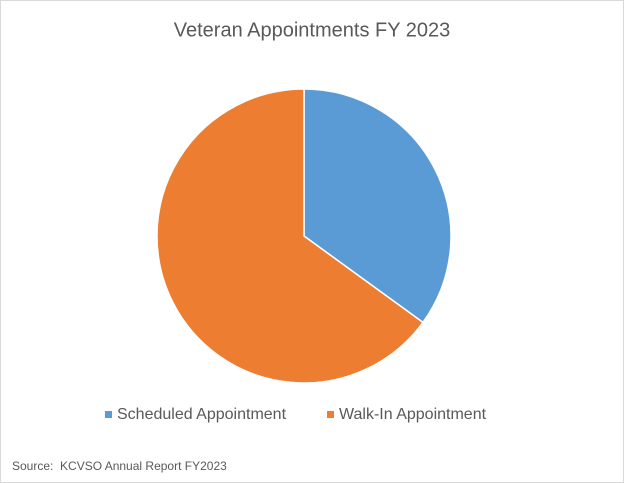  Describe the element at coordinates (119, 466) in the screenshot. I see `source-note: Source: KCVSO Annual Report FY2023` at that location.